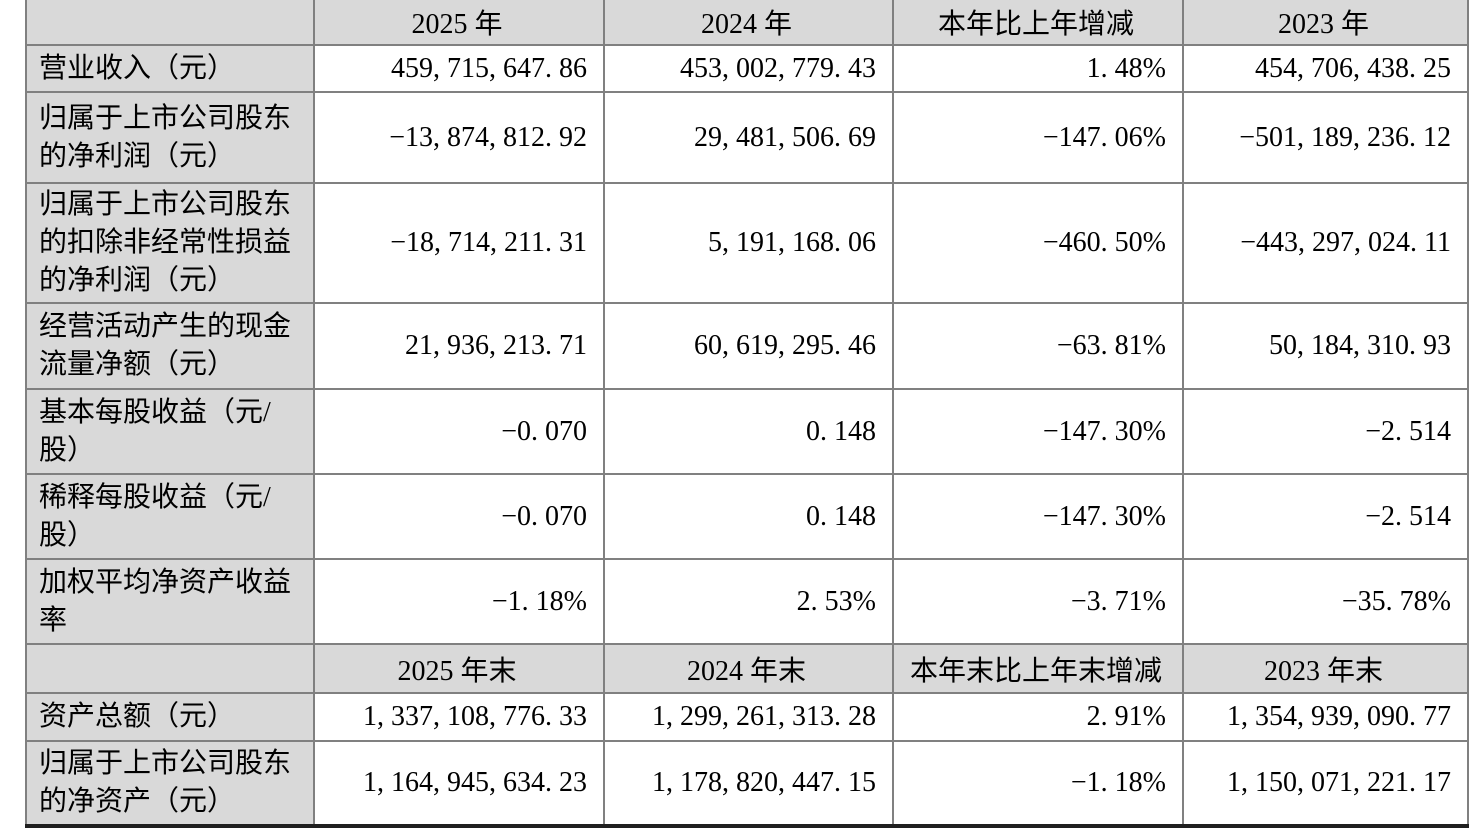 This screenshot has width=1480, height=831. What do you see at coordinates (459, 346) in the screenshot?
I see `value-cell-2025: 21, 936, 213. 71` at bounding box center [459, 346].